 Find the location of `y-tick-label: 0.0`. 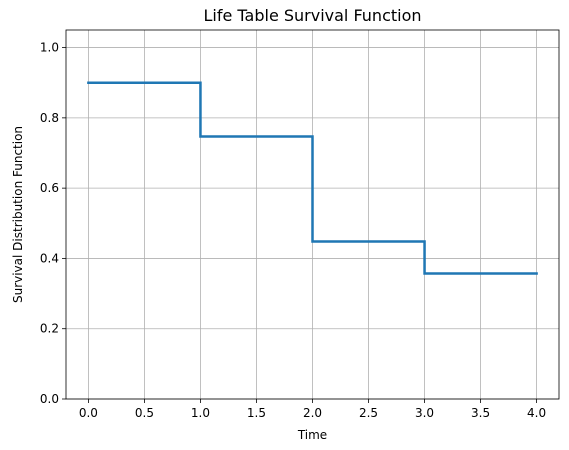

y-tick-label: 0.0 is located at coordinates (49, 399).